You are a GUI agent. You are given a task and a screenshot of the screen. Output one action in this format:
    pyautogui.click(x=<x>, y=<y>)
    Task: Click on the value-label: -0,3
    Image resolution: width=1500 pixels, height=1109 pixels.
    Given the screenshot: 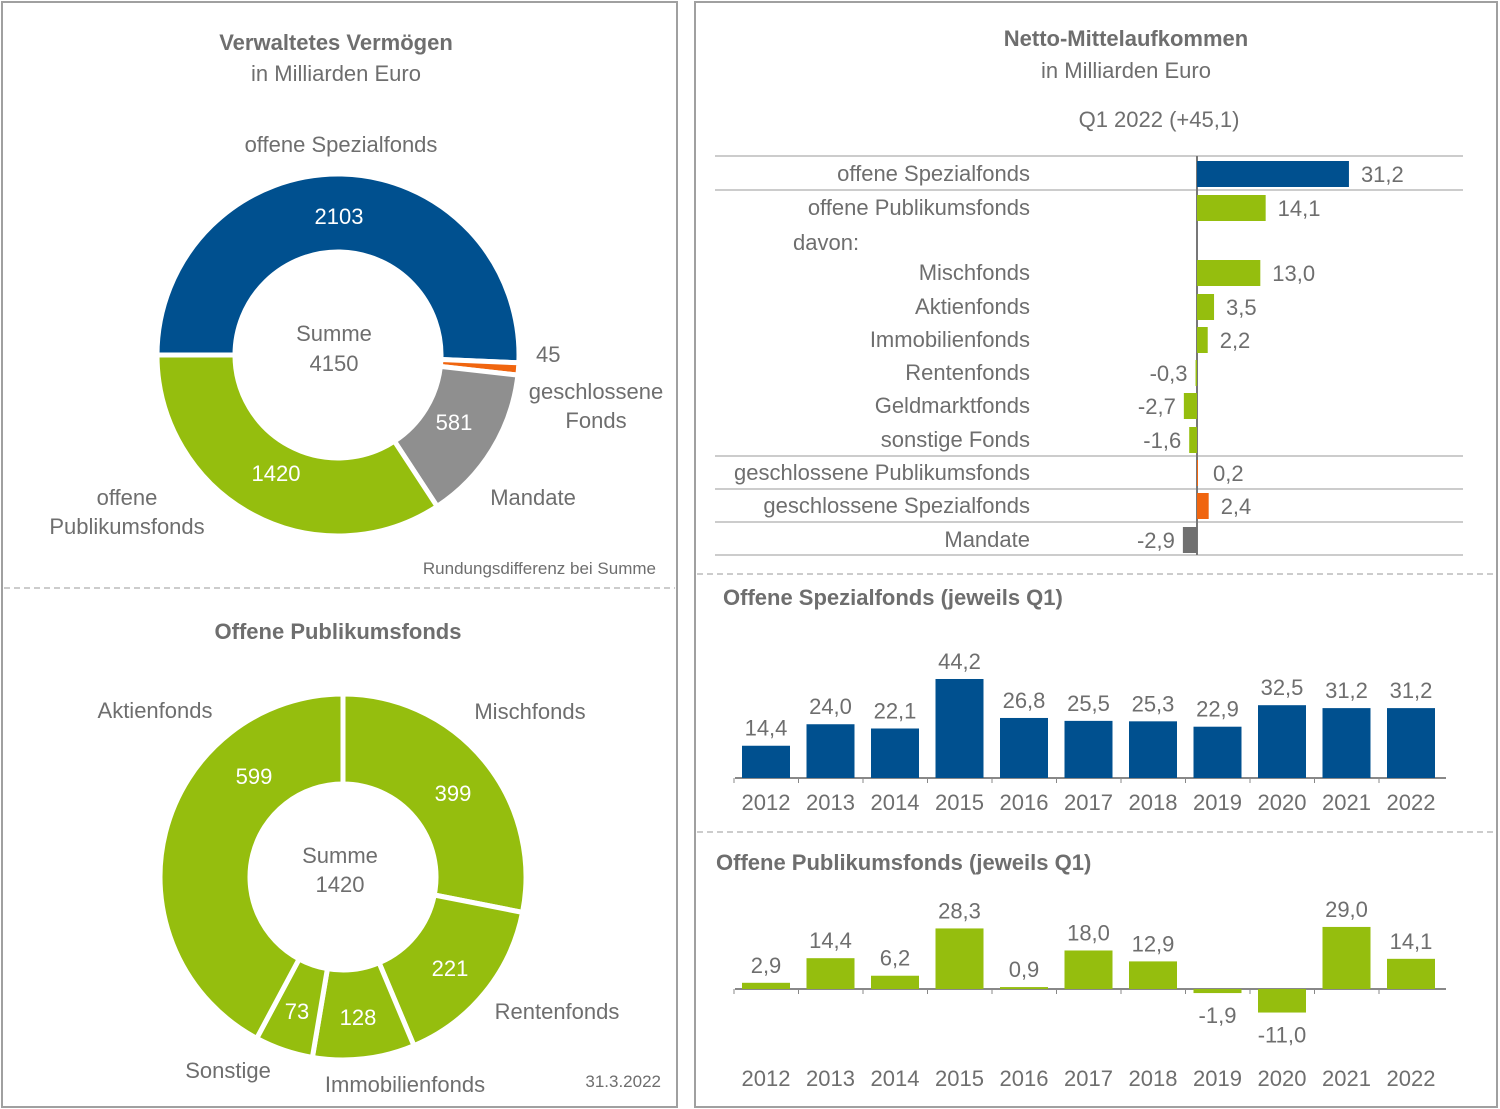 What is the action you would take?
    pyautogui.click(x=1169, y=373)
    